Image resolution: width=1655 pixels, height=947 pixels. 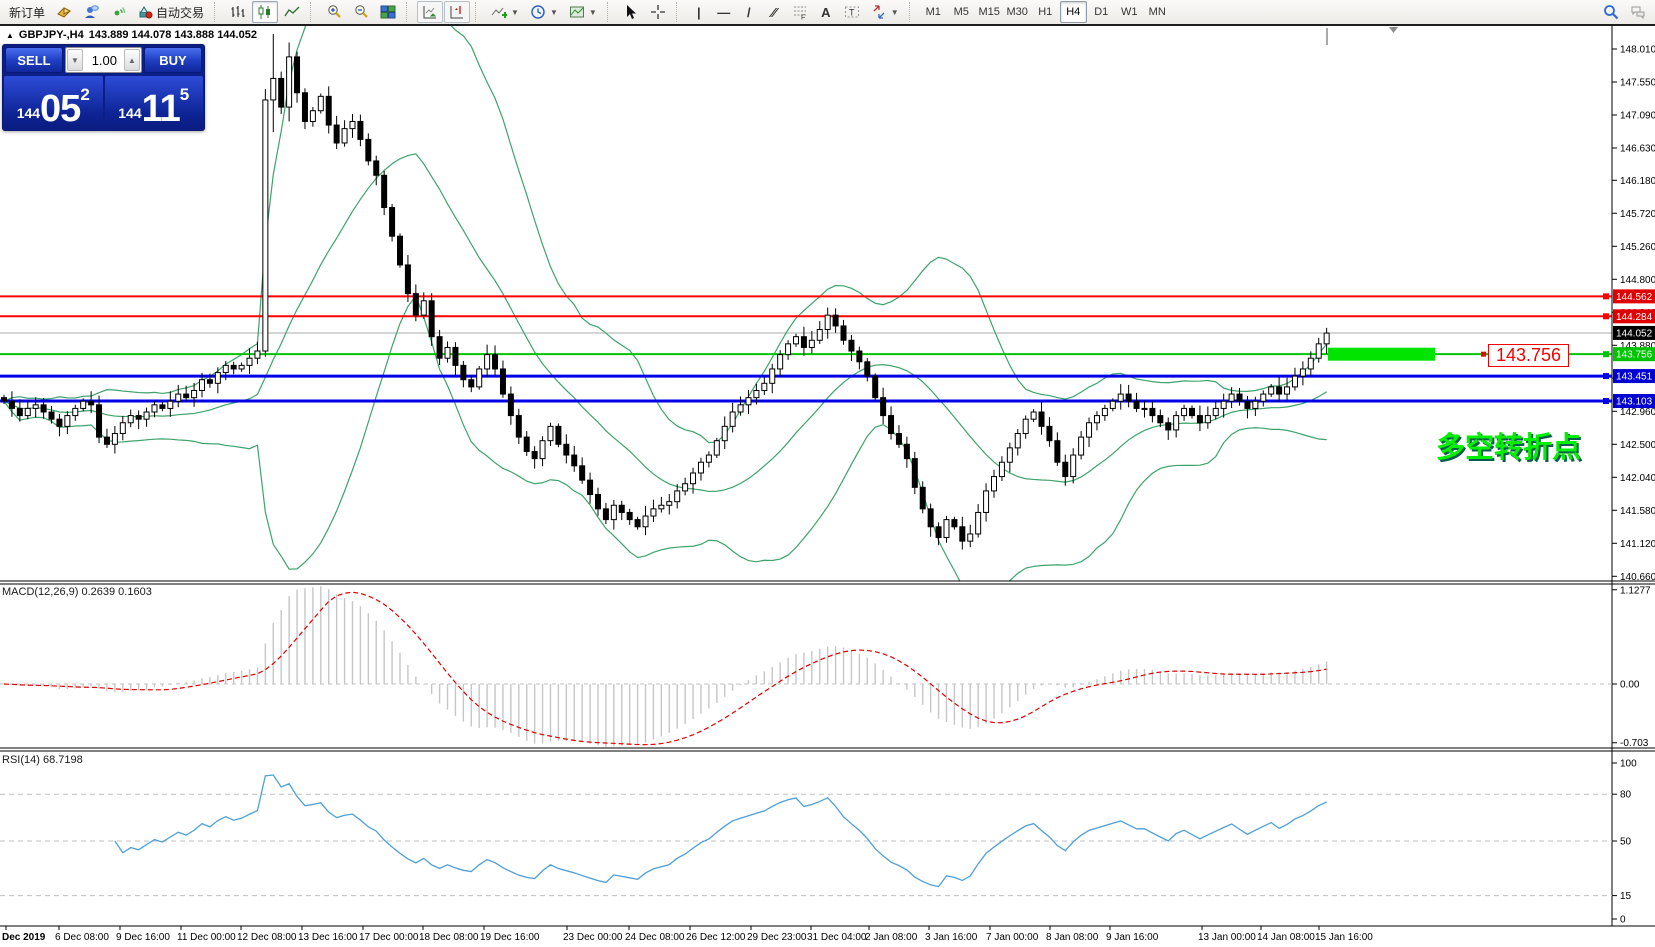 I want to click on svg-text: 15, so click(x=1626, y=896).